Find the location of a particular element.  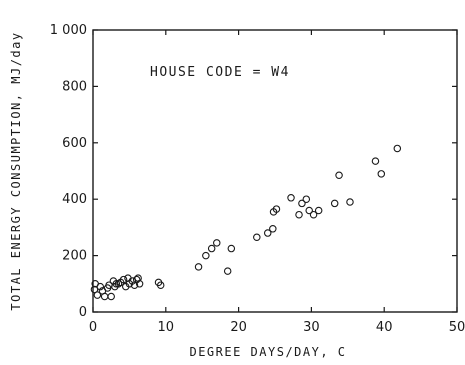

y-tick-label: 600 is located at coordinates (74, 143).